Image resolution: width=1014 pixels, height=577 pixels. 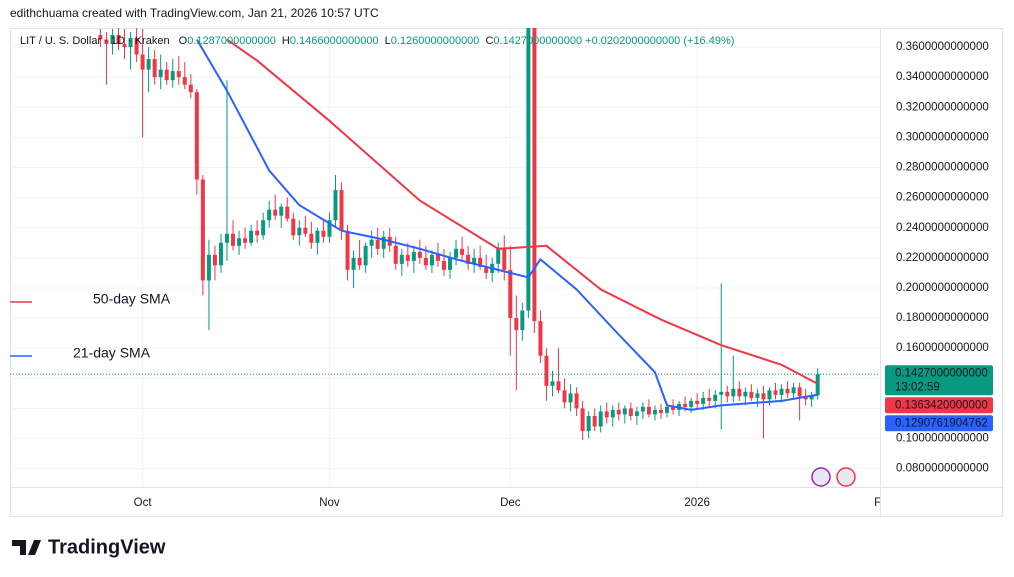 I want to click on ohlc-value: 0.1466000000000, so click(x=334, y=41).